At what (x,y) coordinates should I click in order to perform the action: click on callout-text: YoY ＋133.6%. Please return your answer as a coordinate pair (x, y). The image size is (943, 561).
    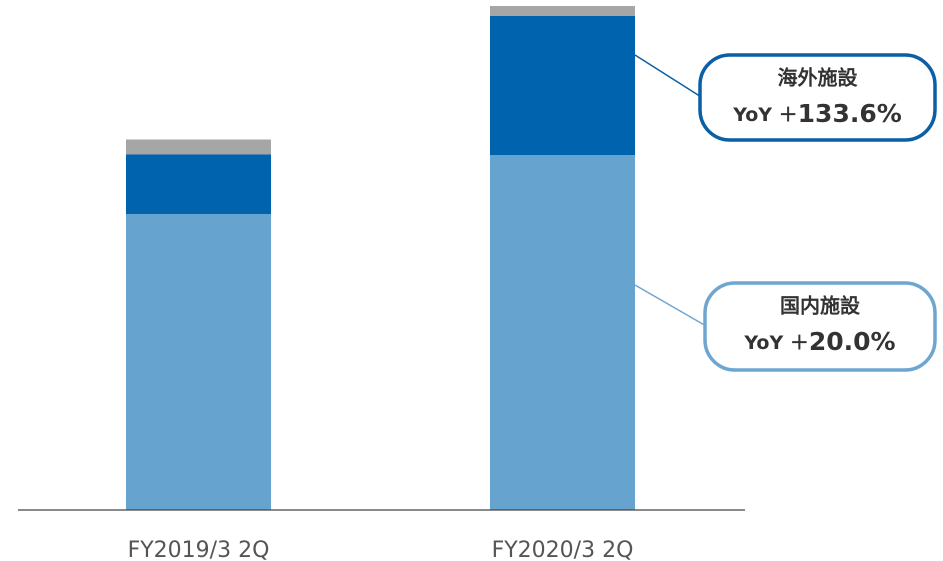
    Looking at the image, I should click on (817, 113).